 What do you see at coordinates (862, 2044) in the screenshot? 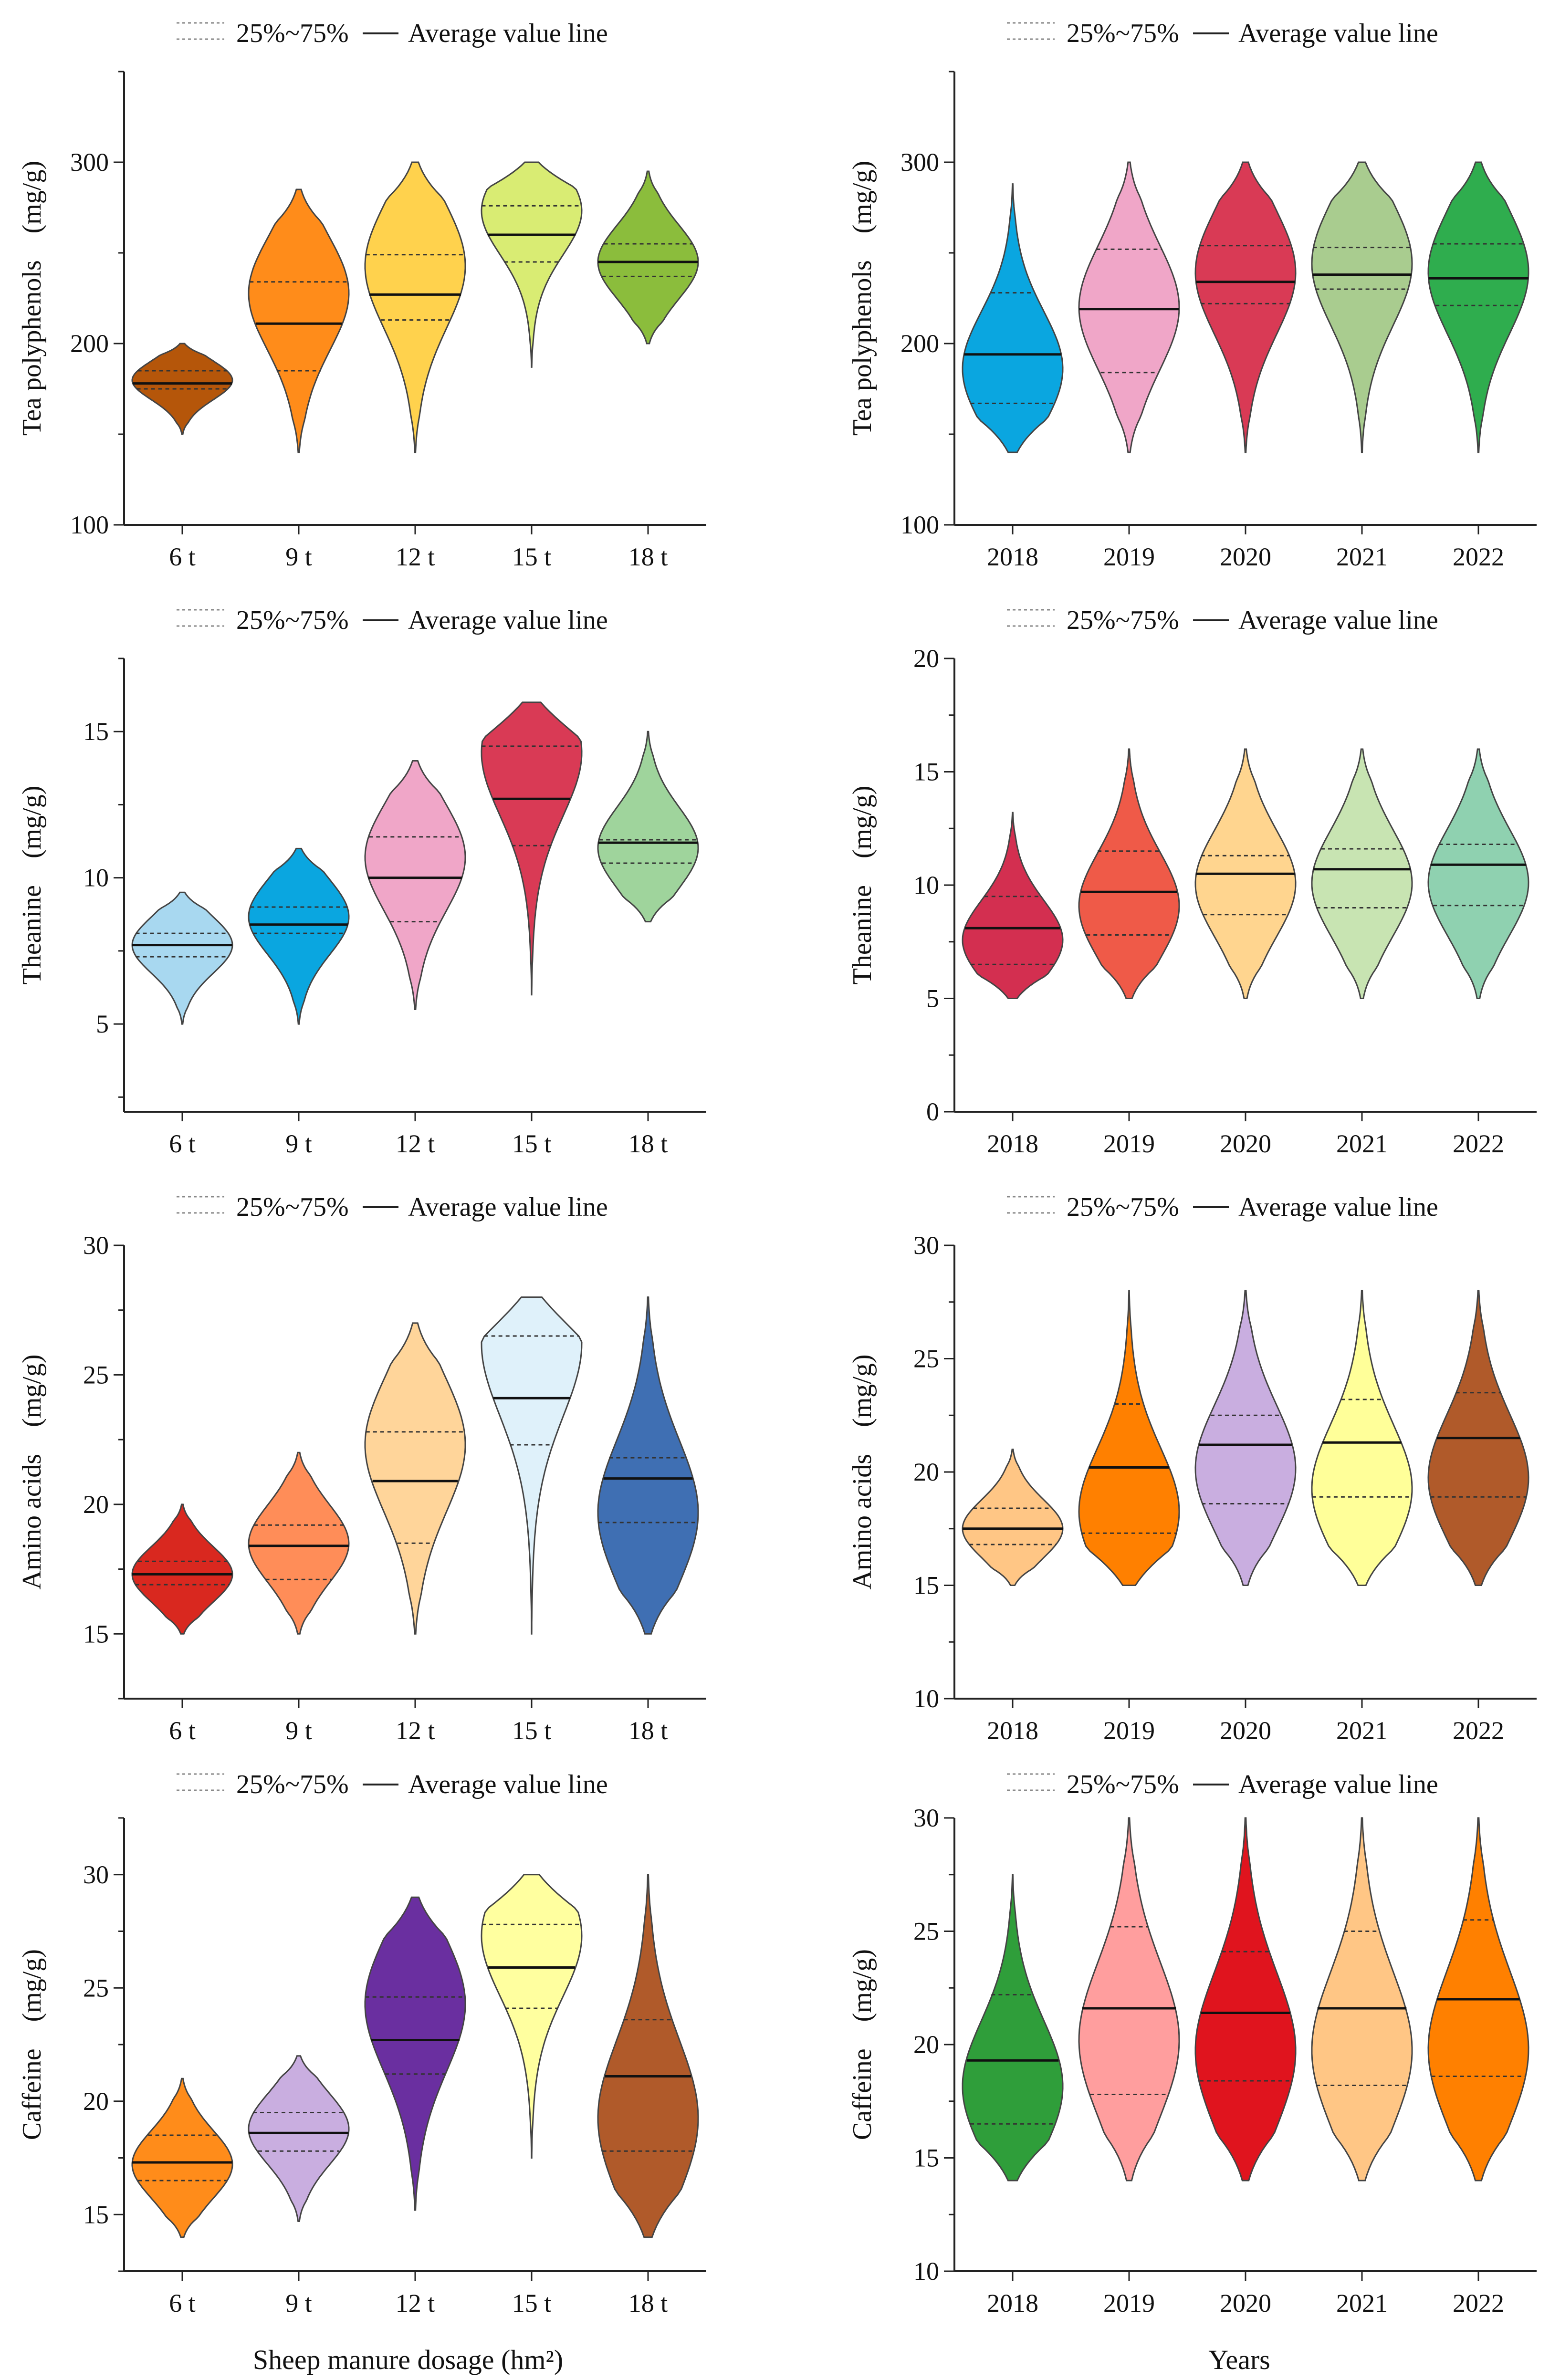
I see `y-axis-title: Caffeine (mg/g)` at bounding box center [862, 2044].